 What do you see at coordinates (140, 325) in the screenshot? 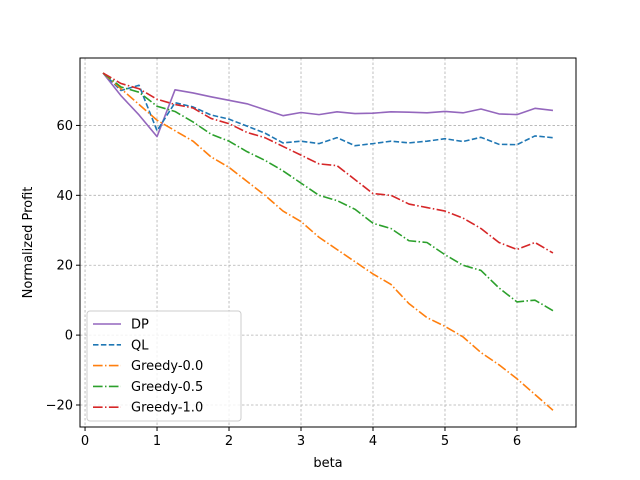
I see `legend-label: DP` at bounding box center [140, 325].